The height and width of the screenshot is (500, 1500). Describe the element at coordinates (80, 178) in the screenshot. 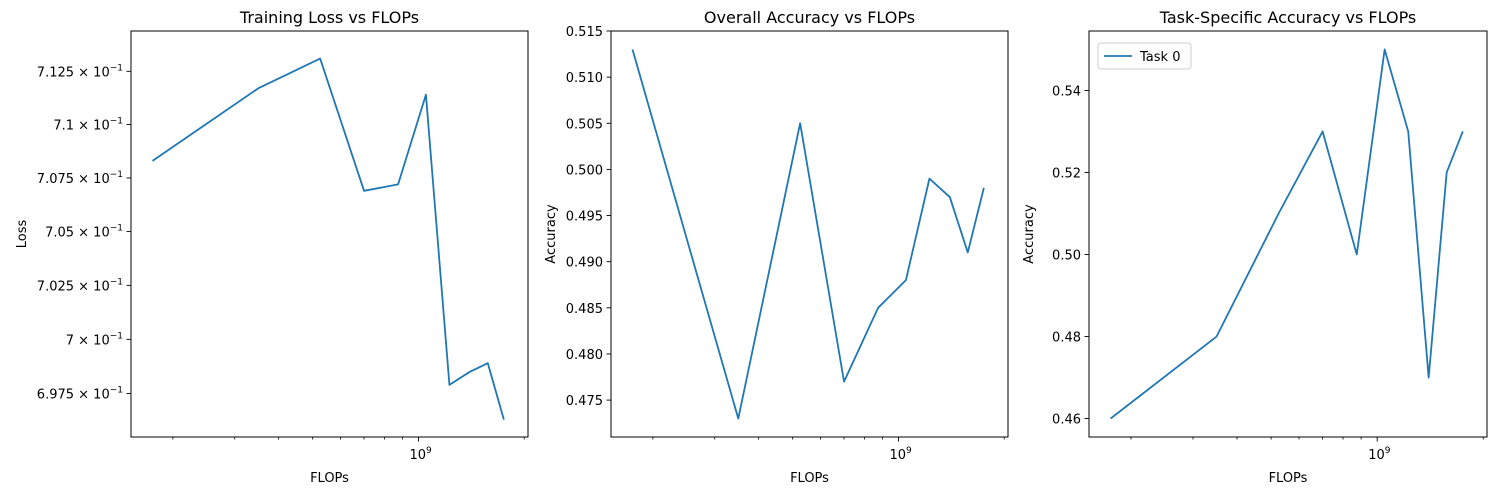

I see `y-tick-label: 7.075 × 10⁻¹` at that location.